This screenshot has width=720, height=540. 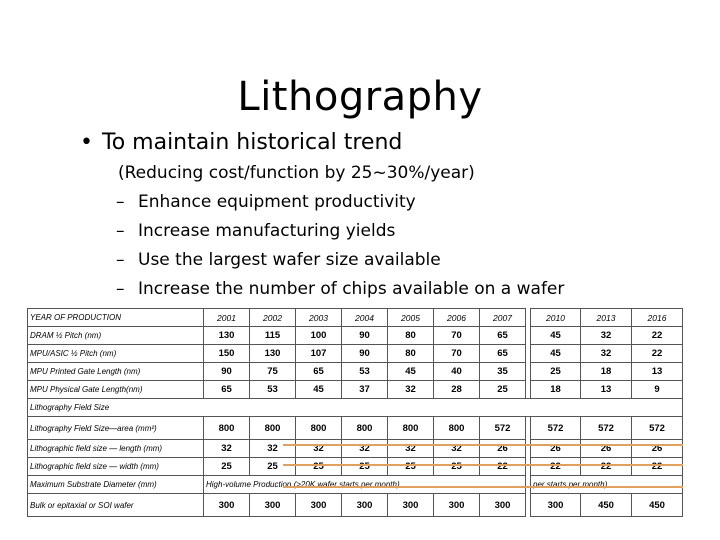 What do you see at coordinates (115, 448) in the screenshot?
I see `row-label: Lithographic field size — length (mm)` at bounding box center [115, 448].